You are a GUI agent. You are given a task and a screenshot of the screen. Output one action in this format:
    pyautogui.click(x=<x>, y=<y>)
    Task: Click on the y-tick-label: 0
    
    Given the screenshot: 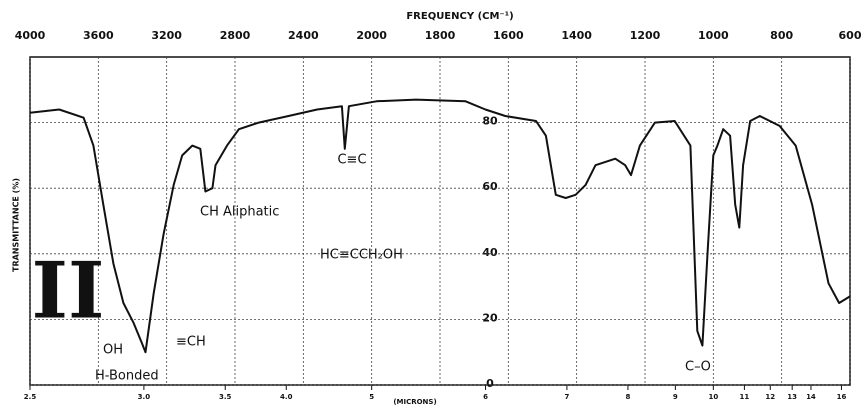 What is the action you would take?
    pyautogui.click(x=490, y=383)
    